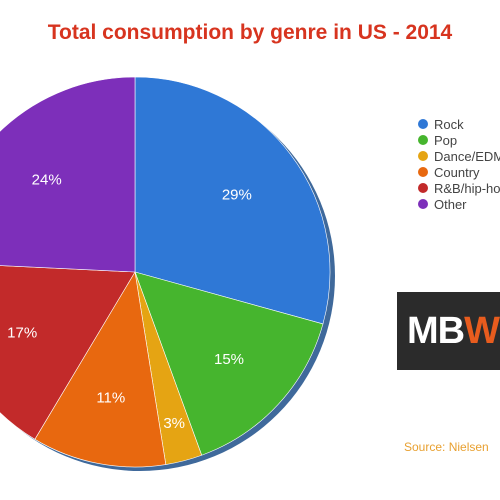  What do you see at coordinates (68, 174) in the screenshot?
I see `pie-slice-other` at bounding box center [68, 174].